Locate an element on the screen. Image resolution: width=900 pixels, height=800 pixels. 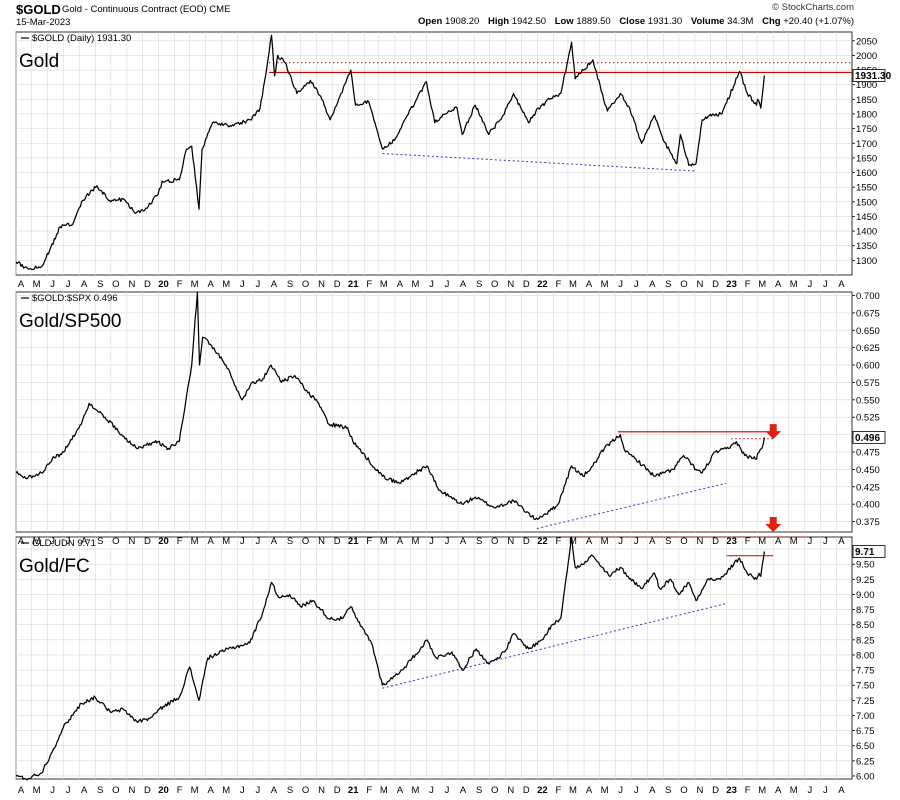
stat-low-value: 1889.50 is located at coordinates (593, 21).